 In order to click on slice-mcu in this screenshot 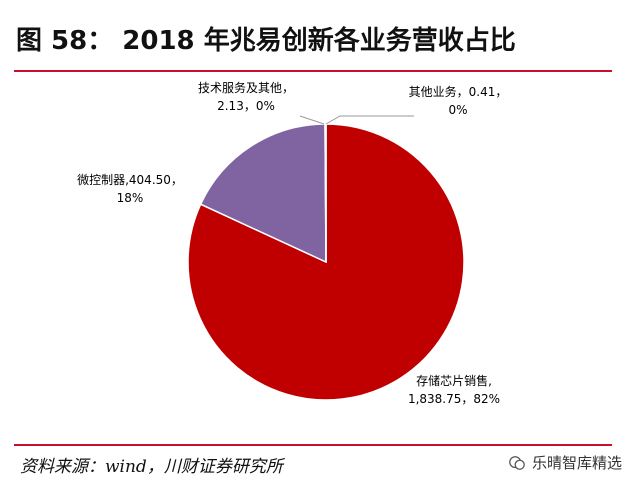, I will do `click(263, 193)`.